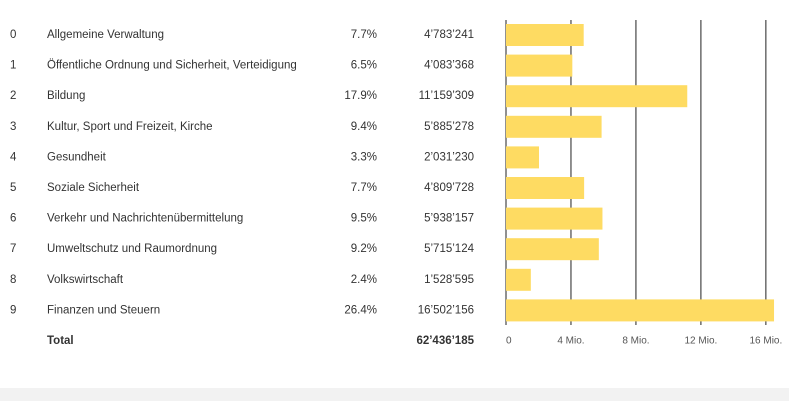  What do you see at coordinates (364, 127) in the screenshot?
I see `row-share: 9.4%` at bounding box center [364, 127].